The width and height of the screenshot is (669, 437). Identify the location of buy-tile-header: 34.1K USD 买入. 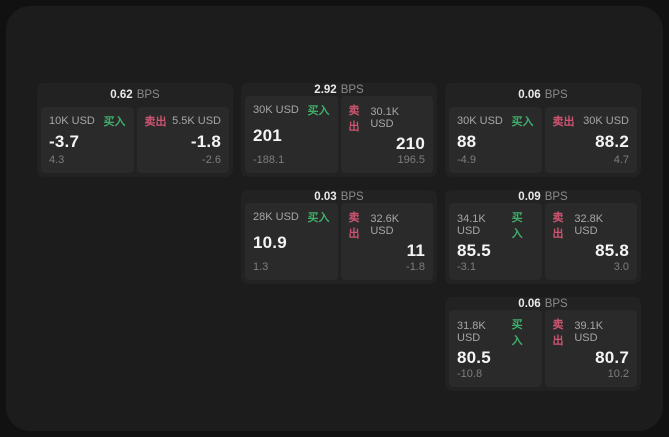
(495, 225).